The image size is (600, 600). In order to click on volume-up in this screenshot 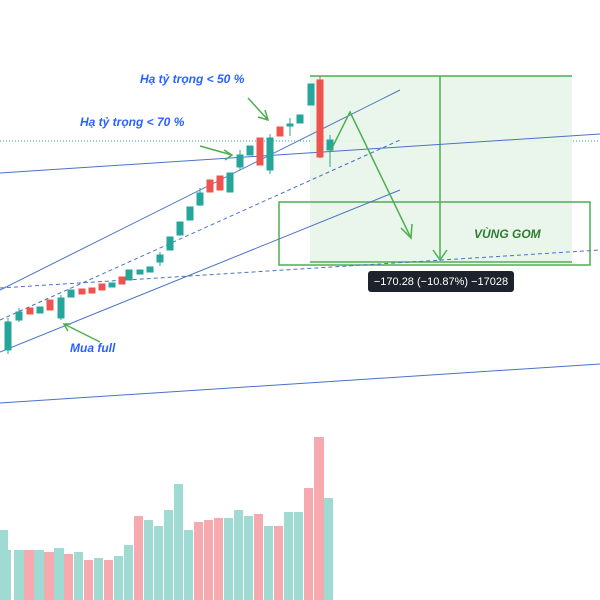, I will do `click(166, 542)`.